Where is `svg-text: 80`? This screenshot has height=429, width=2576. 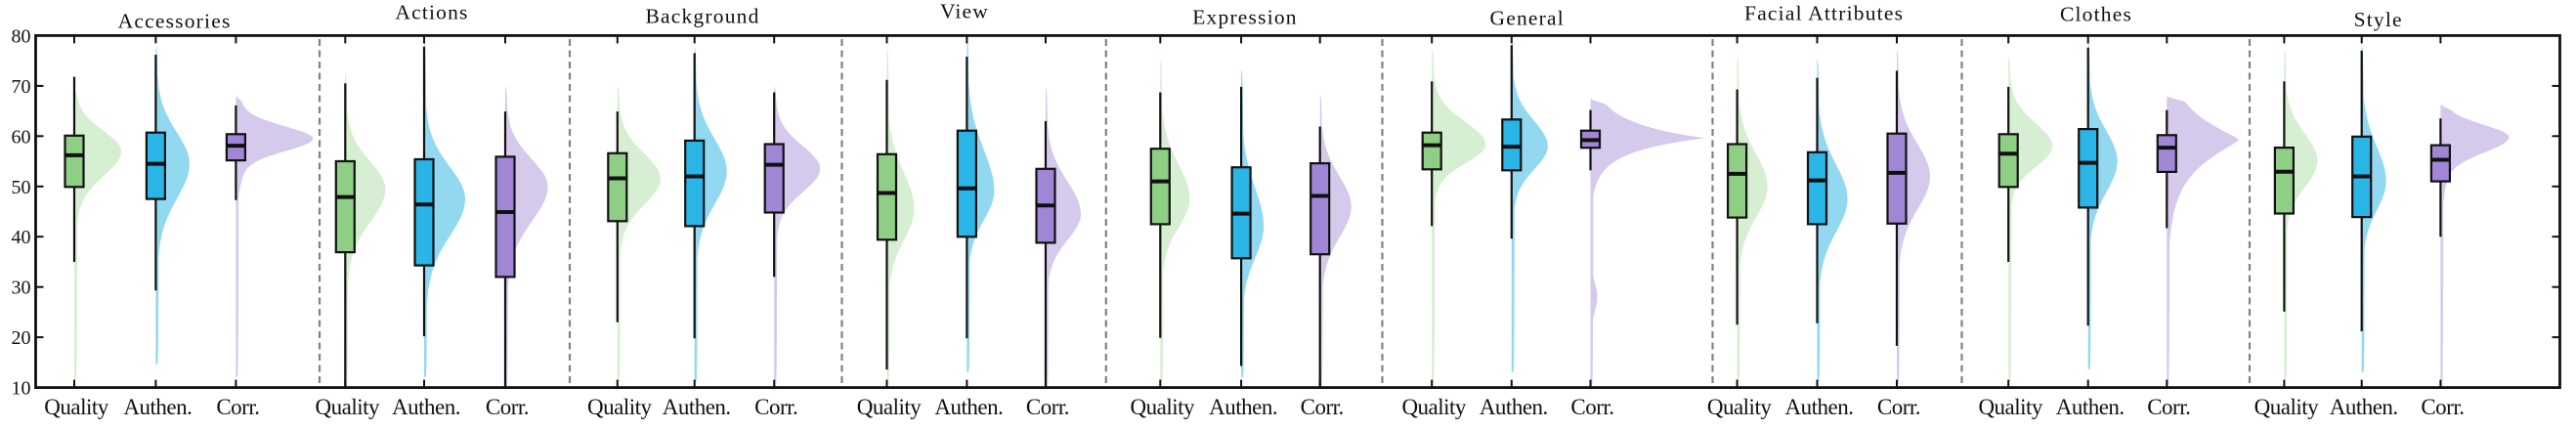
svg-text: 80 is located at coordinates (22, 36).